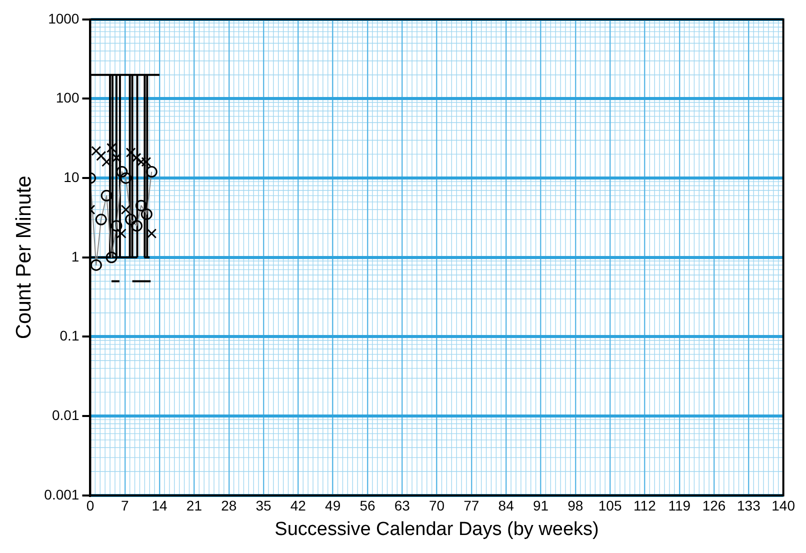  I want to click on x-tick-label: 0, so click(90, 506).